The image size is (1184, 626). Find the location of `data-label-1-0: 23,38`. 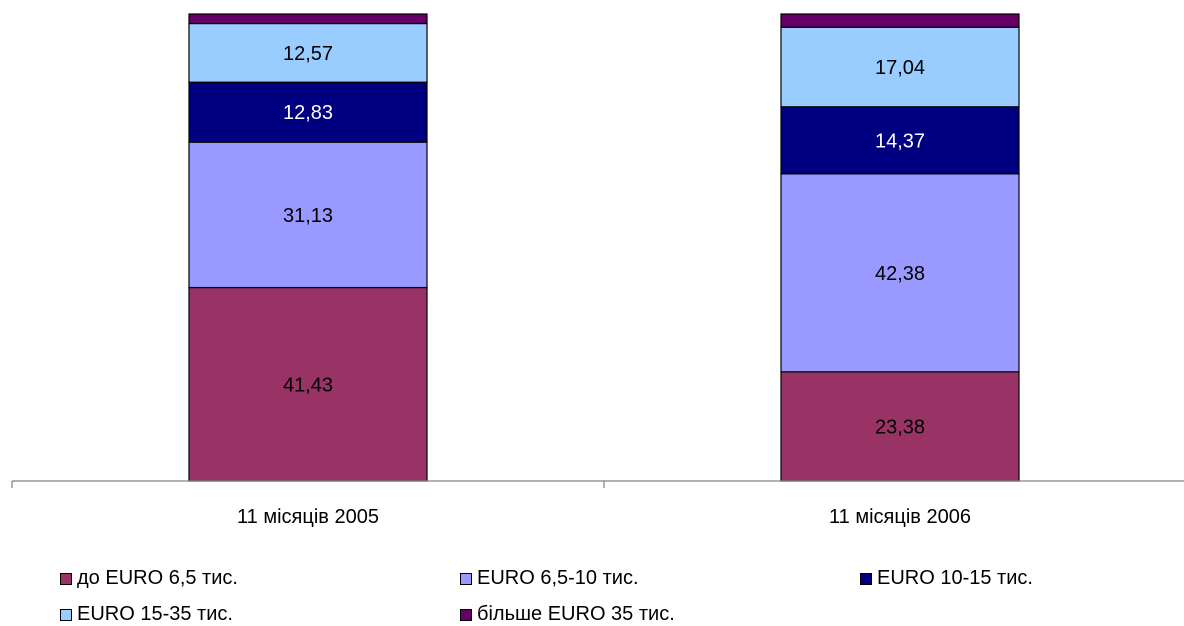

data-label-1-0: 23,38 is located at coordinates (900, 427).